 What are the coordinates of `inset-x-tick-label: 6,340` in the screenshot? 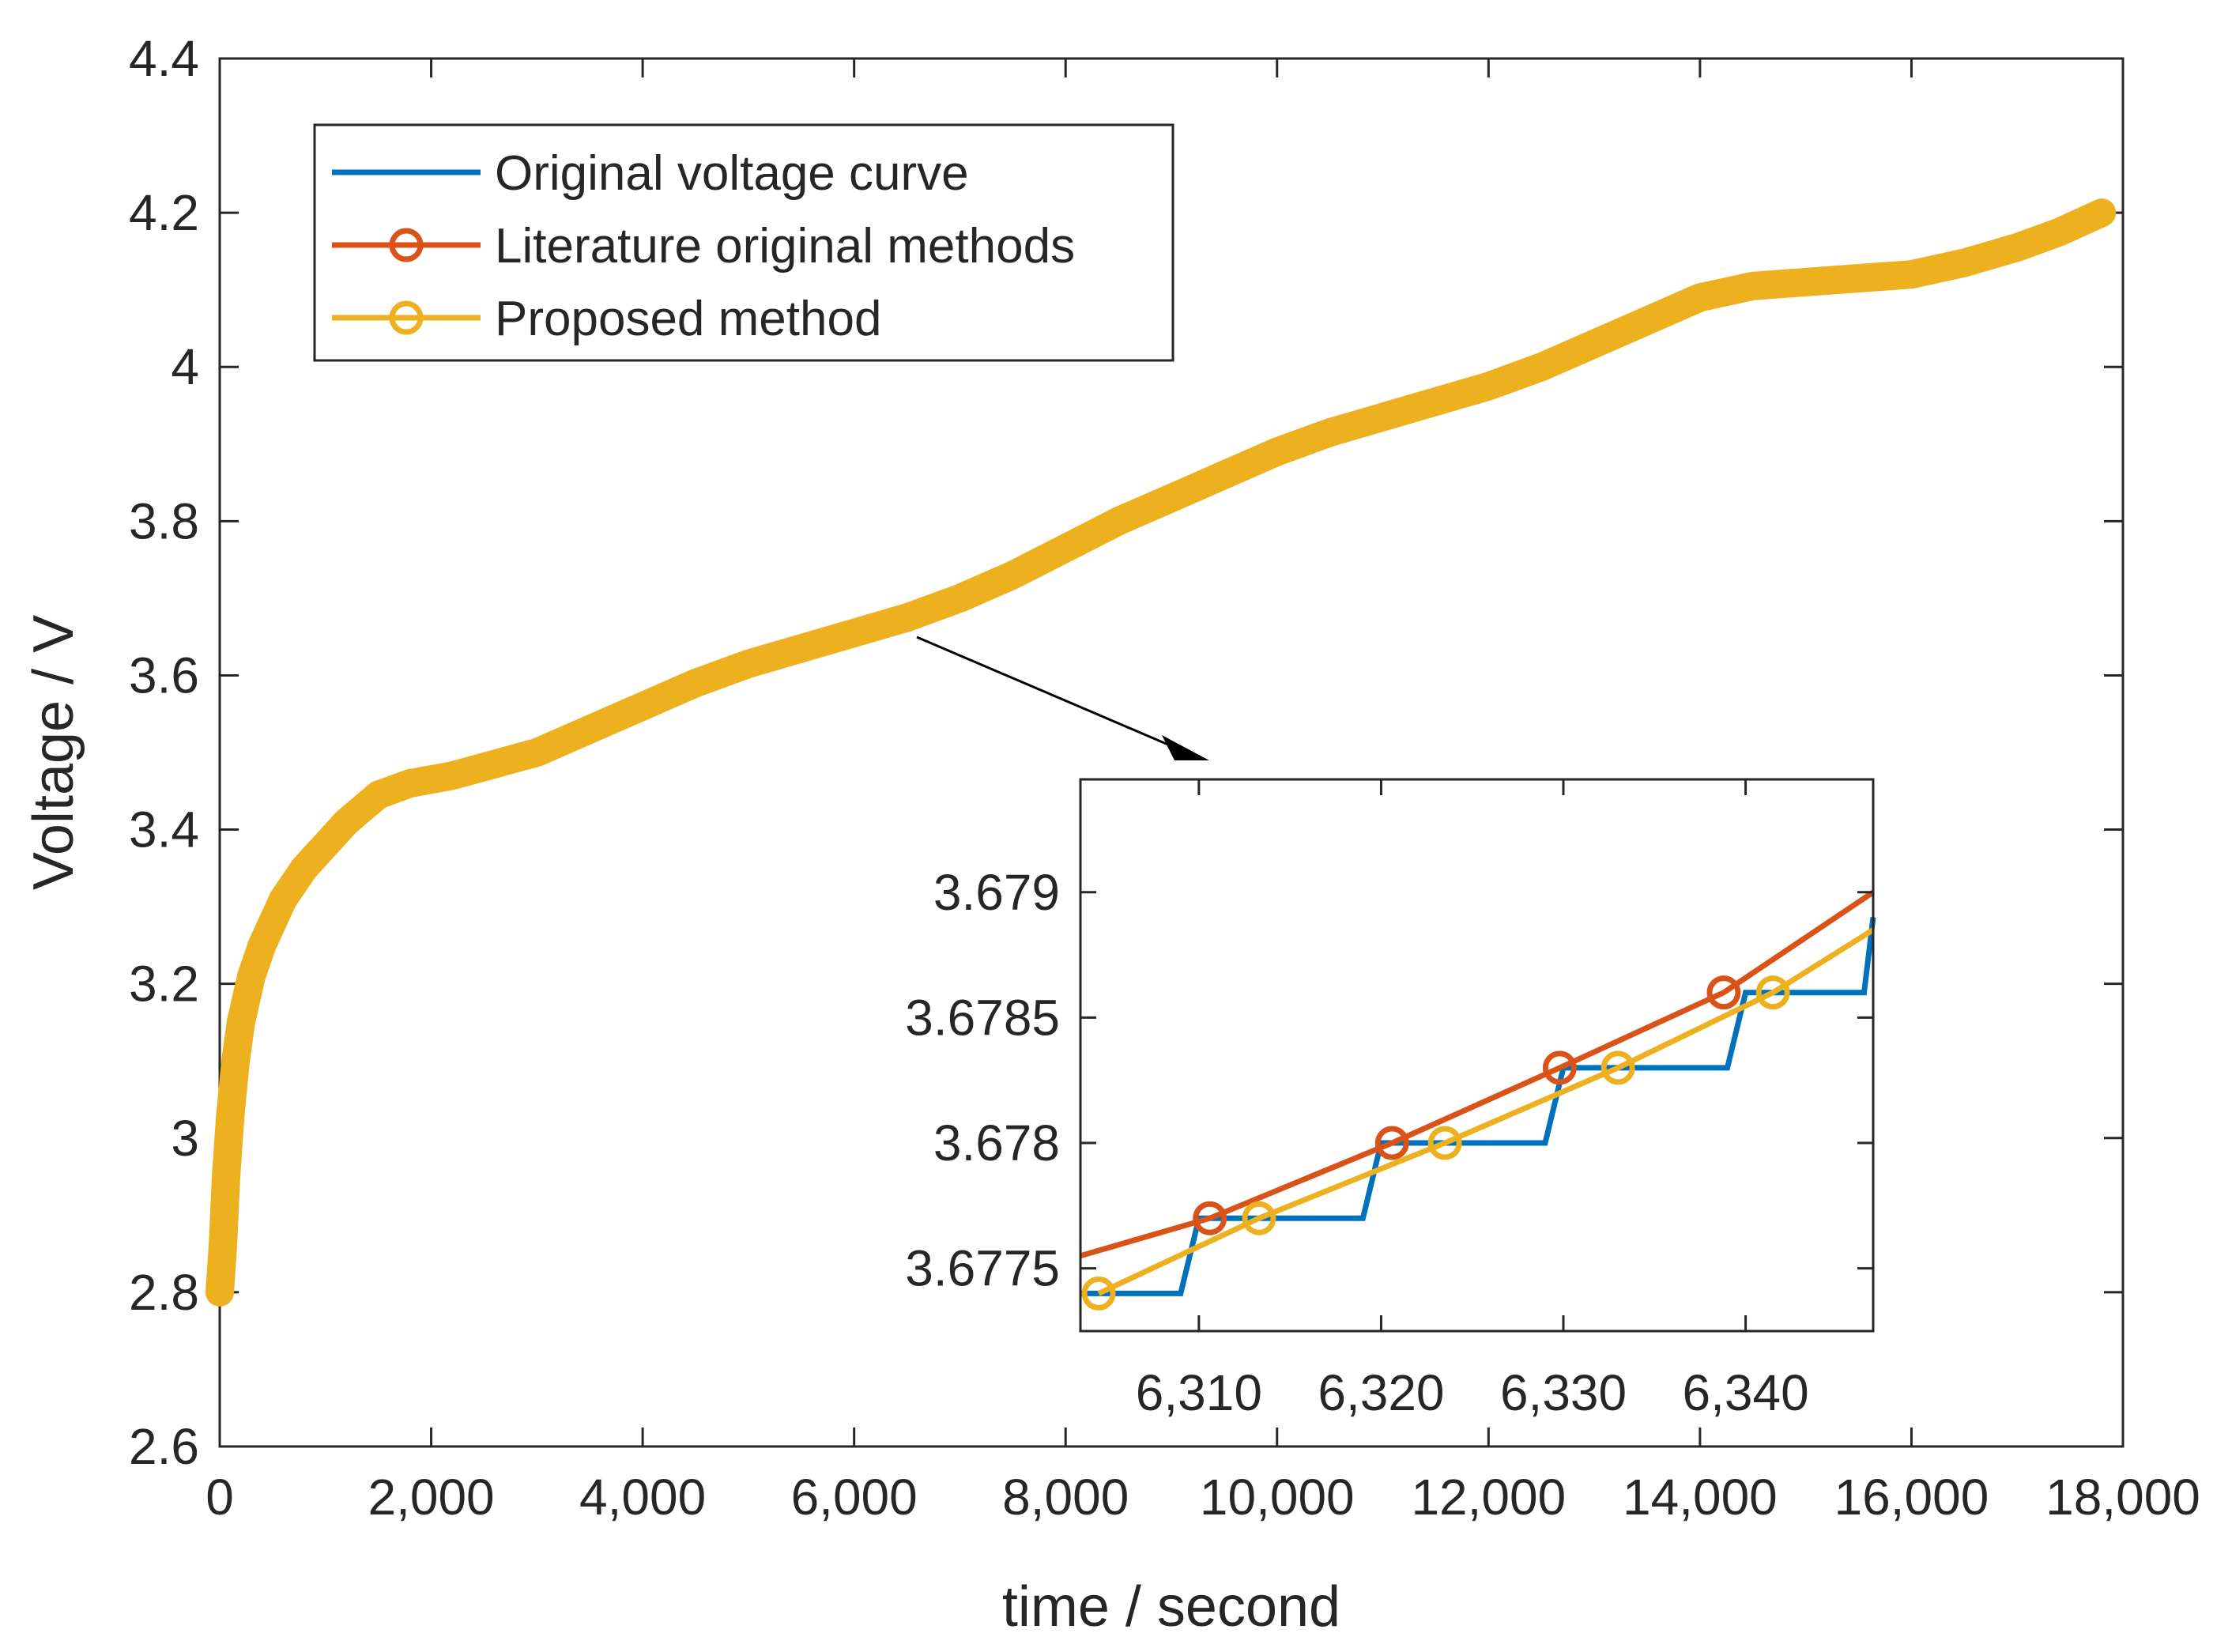 It's located at (1746, 1392).